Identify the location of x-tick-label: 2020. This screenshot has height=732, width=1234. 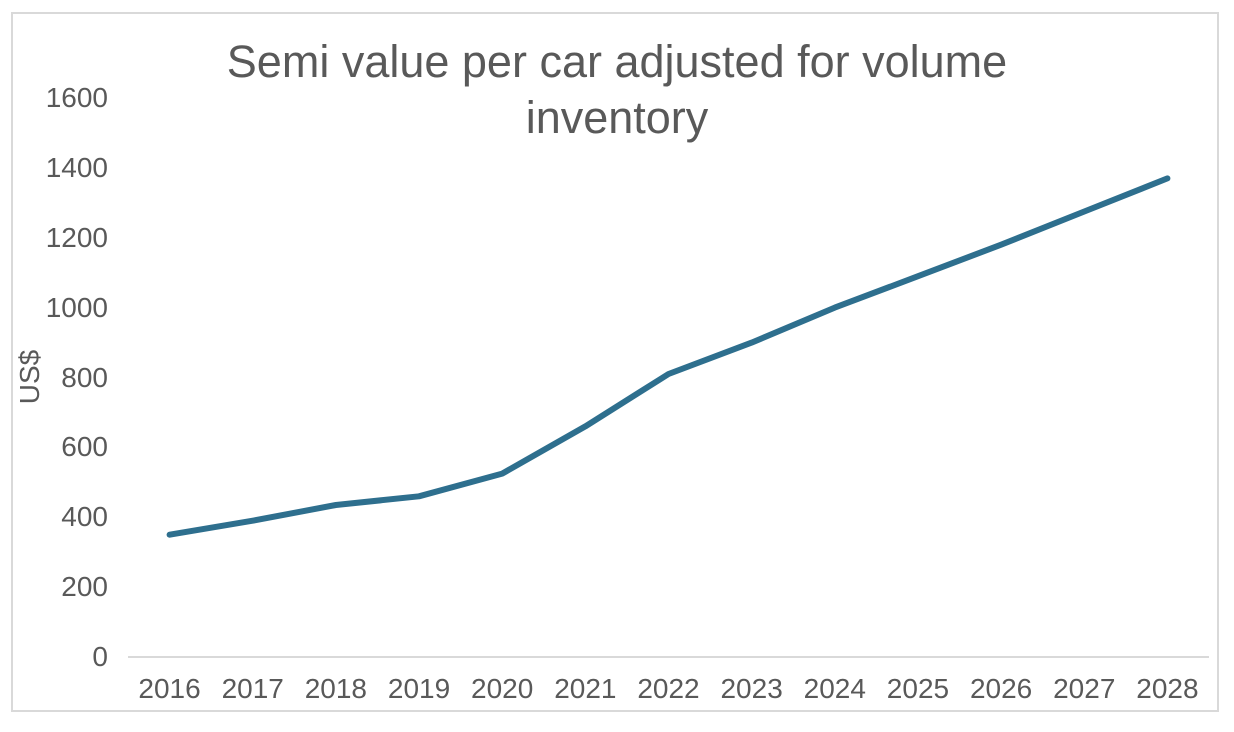
(502, 688).